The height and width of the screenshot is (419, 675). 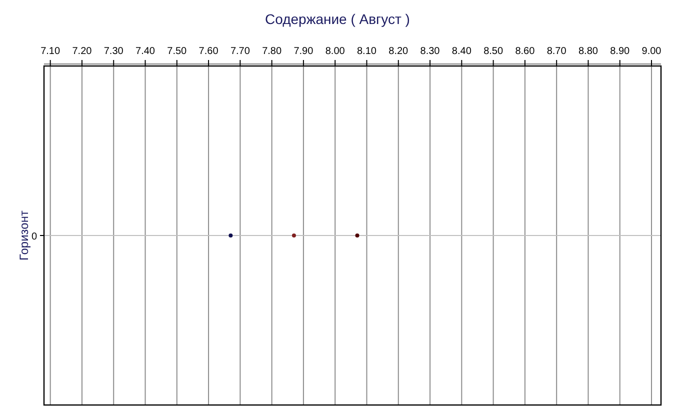 What do you see at coordinates (462, 51) in the screenshot?
I see `x-tick-label: 8.40` at bounding box center [462, 51].